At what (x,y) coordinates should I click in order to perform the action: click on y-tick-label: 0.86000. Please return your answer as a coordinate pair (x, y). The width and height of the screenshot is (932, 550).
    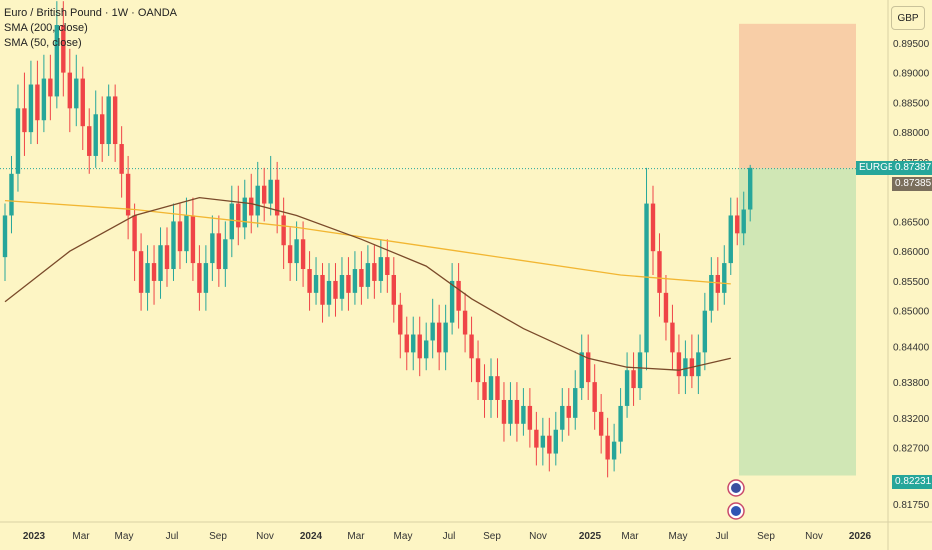
    Looking at the image, I should click on (911, 252).